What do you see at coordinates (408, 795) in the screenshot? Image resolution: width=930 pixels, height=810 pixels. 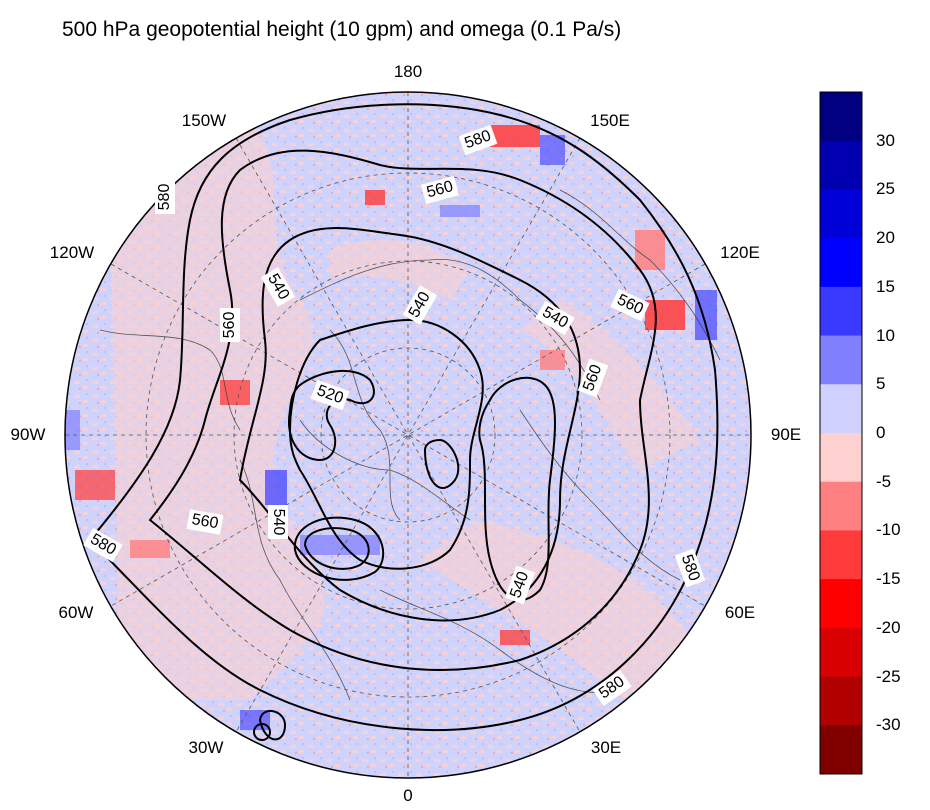 I see `lon-label-0: 0` at bounding box center [408, 795].